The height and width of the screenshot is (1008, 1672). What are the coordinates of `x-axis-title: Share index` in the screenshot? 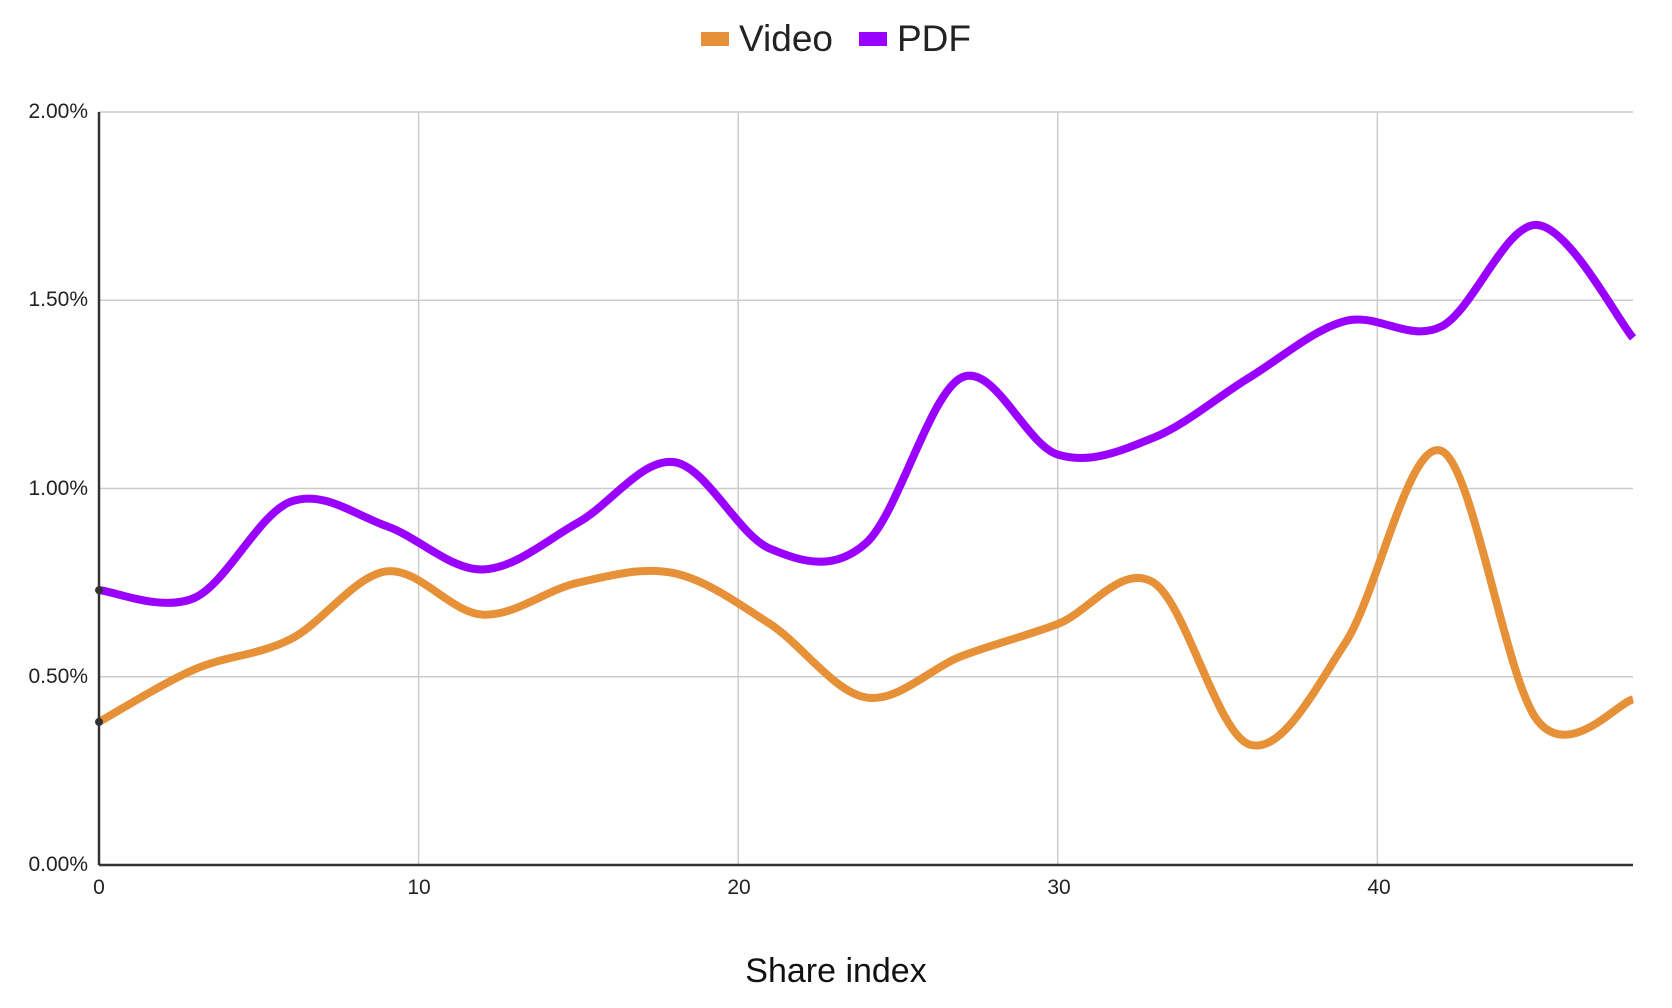 It's located at (836, 971).